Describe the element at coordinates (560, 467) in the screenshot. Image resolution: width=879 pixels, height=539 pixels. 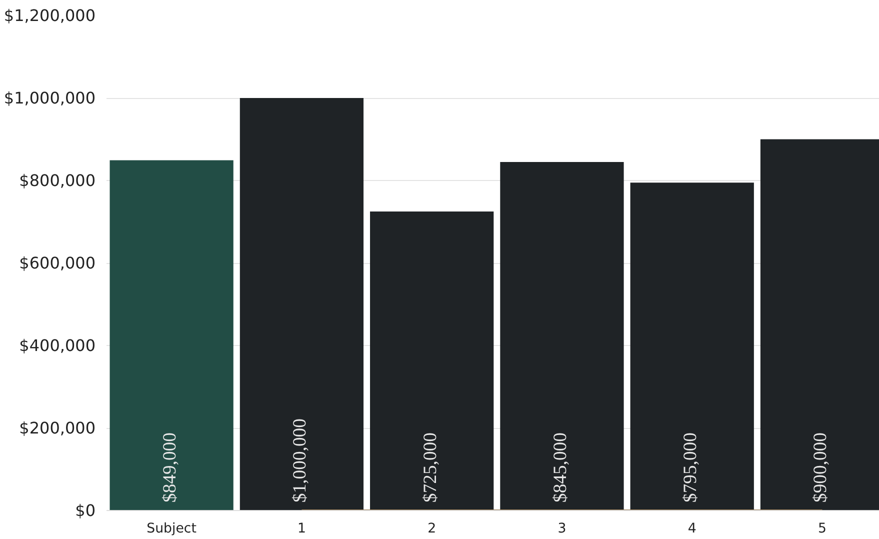
I see `data-label: $845,000` at that location.